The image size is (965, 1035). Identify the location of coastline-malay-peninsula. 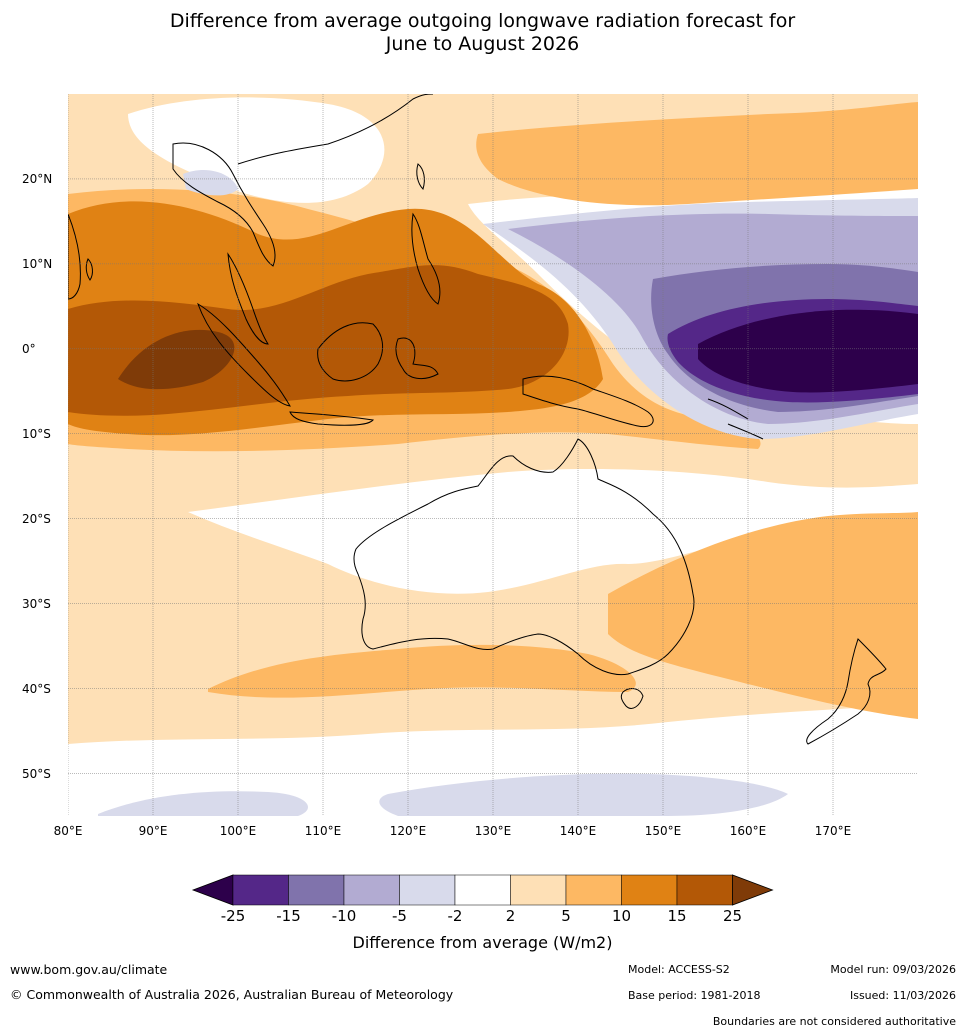
(248, 298).